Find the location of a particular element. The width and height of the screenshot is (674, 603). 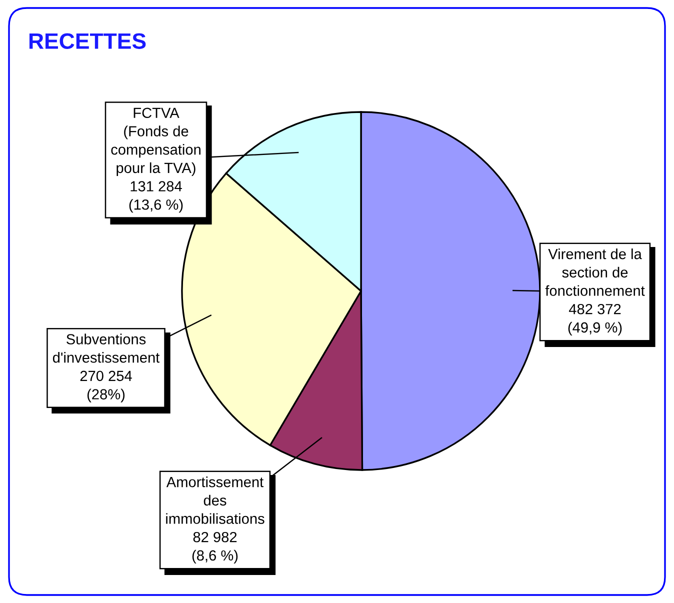

data-label: 482 372 (49,9 %) is located at coordinates (595, 320).